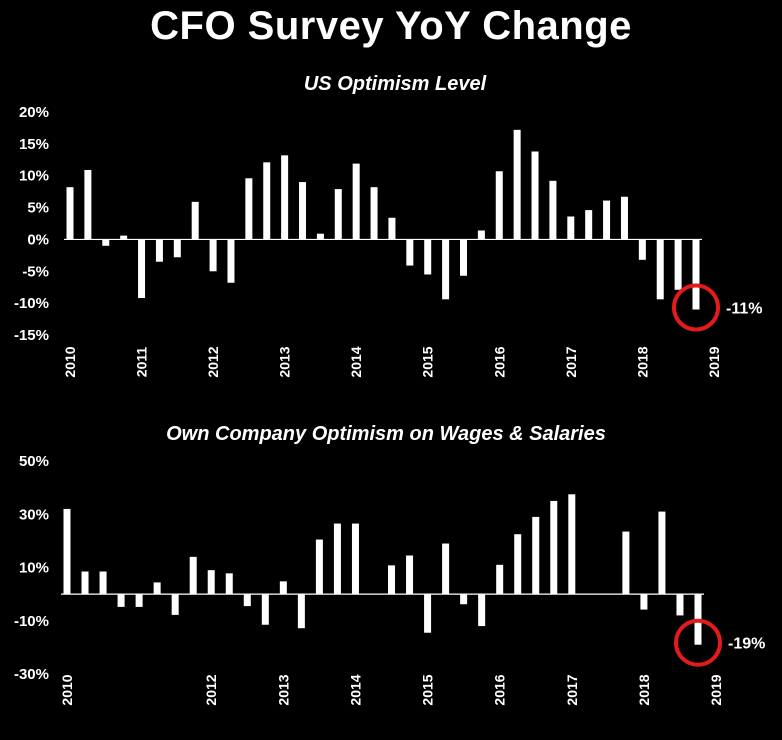 The image size is (782, 740). What do you see at coordinates (34, 514) in the screenshot?
I see `y-tick-label: 30%` at bounding box center [34, 514].